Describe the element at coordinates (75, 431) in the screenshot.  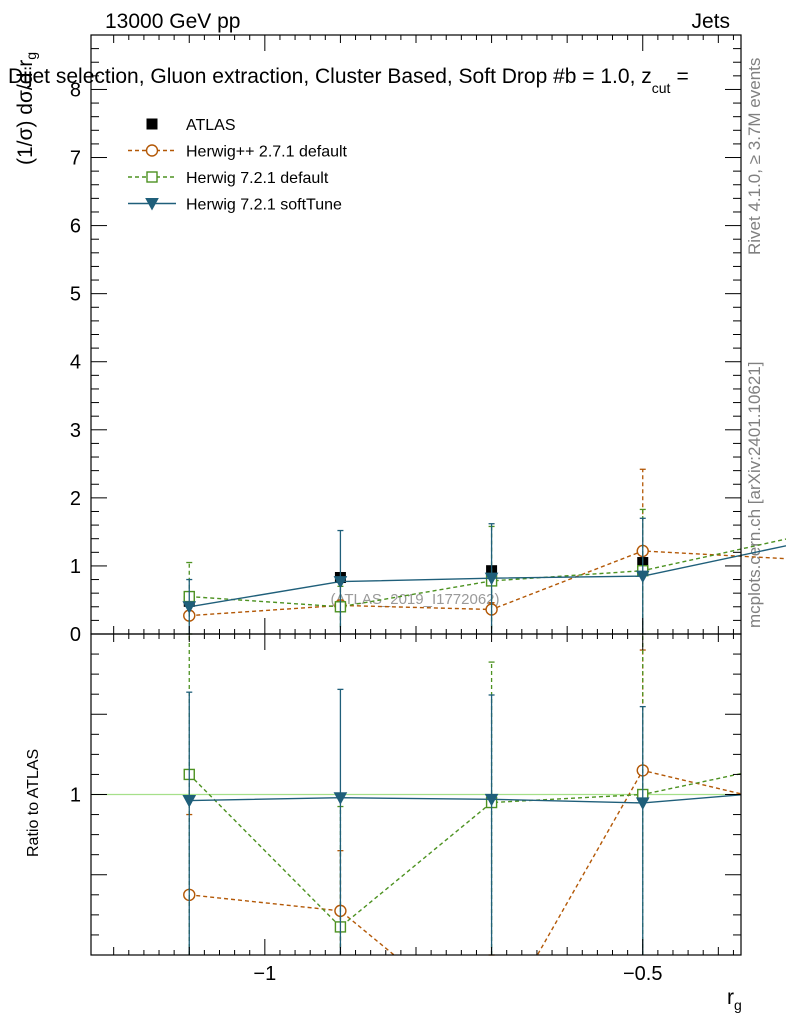
I see `y-tick-label: 3` at that location.